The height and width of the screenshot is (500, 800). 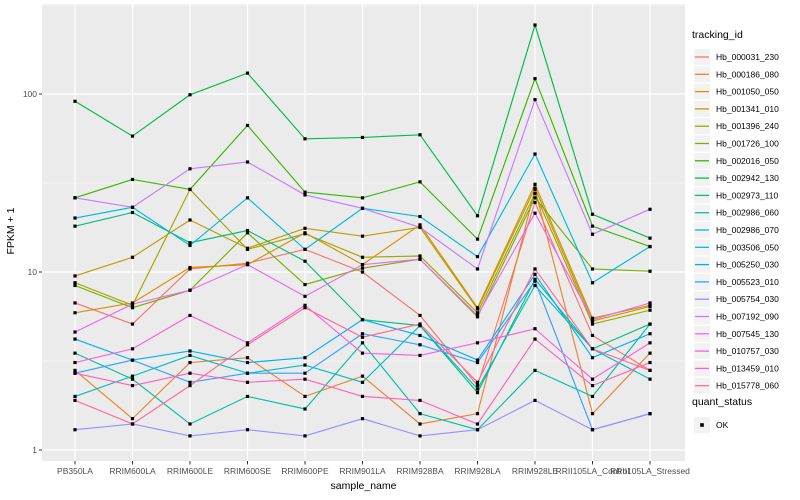 What do you see at coordinates (722, 402) in the screenshot?
I see `legend-title-quant-status: quant_status` at bounding box center [722, 402].